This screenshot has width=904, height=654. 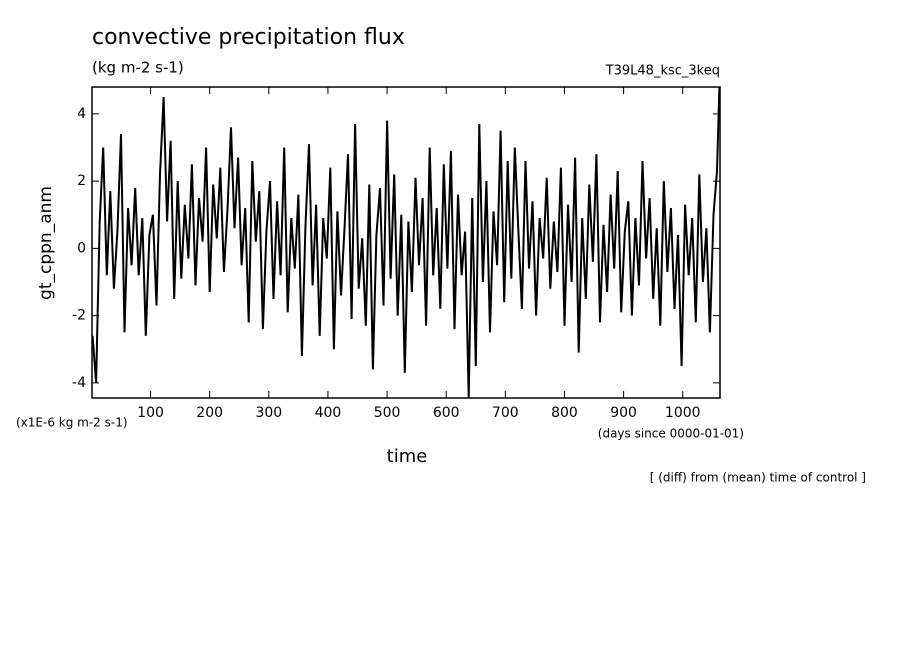 I want to click on y-tick-label: 0, so click(x=81, y=248).